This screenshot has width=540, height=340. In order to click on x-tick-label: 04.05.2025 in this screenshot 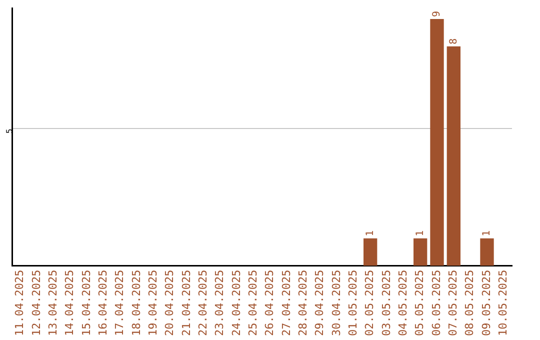, I will do `click(403, 303)`.